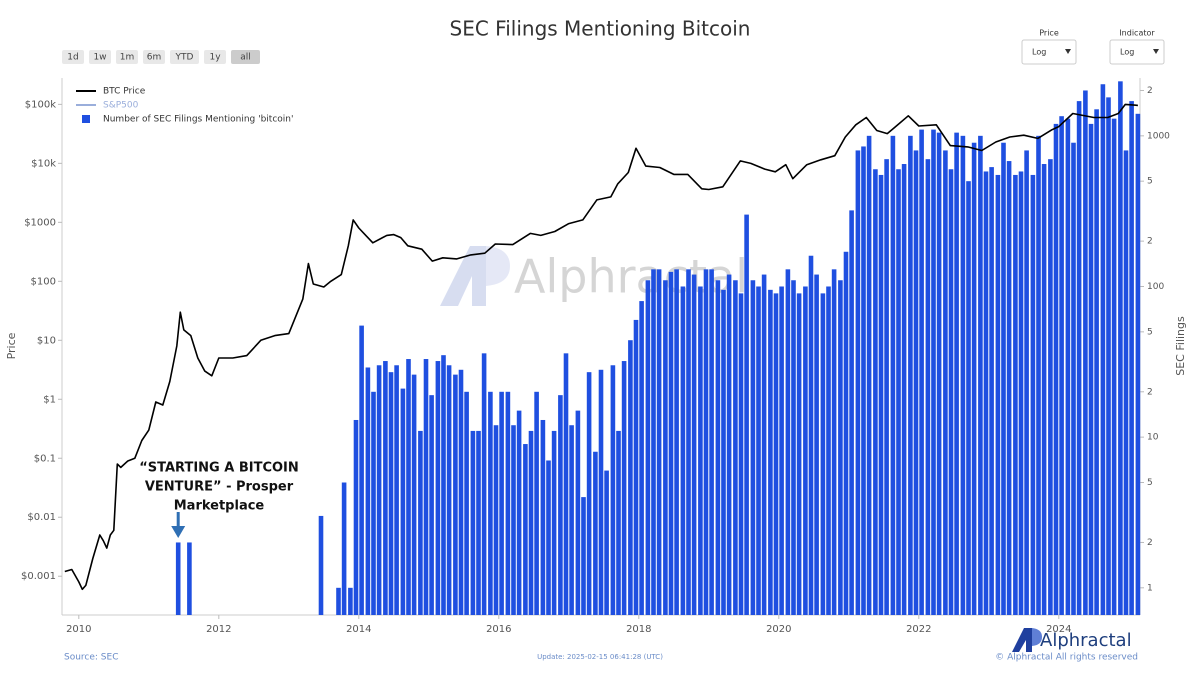 This screenshot has width=1200, height=679. I want to click on y-tick-label: $100k, so click(40, 104).